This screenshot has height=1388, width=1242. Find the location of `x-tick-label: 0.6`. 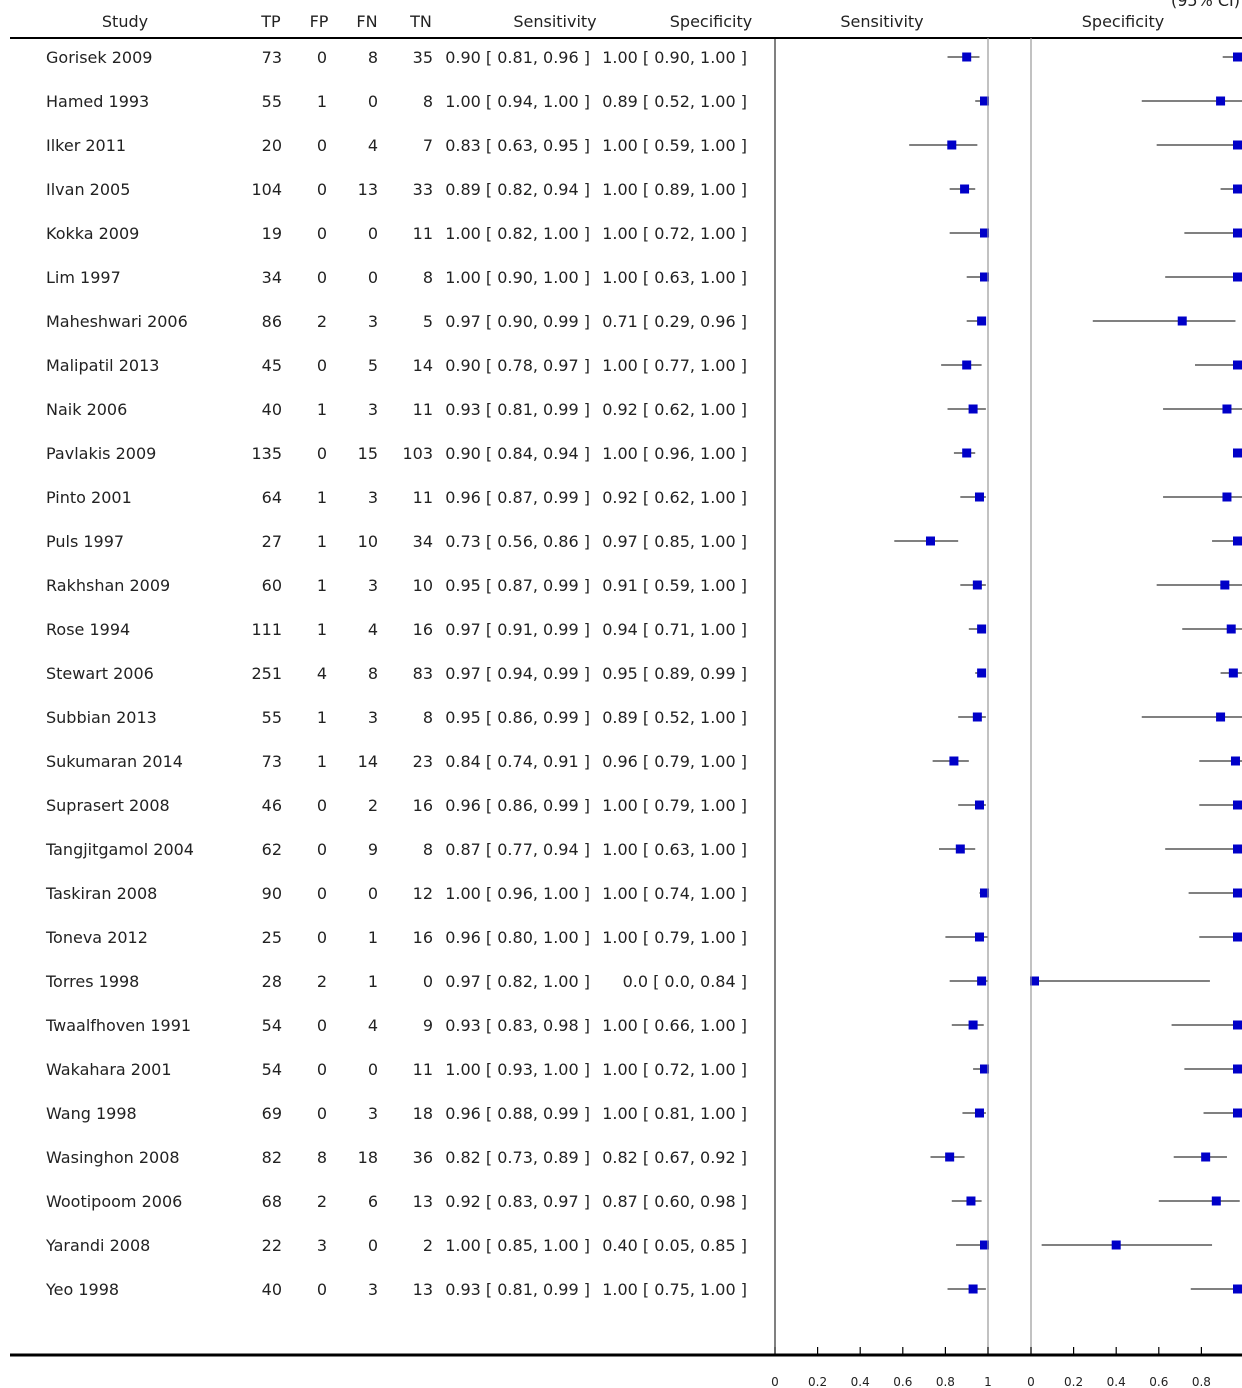

x-tick-label: 0.6 is located at coordinates (902, 1381).